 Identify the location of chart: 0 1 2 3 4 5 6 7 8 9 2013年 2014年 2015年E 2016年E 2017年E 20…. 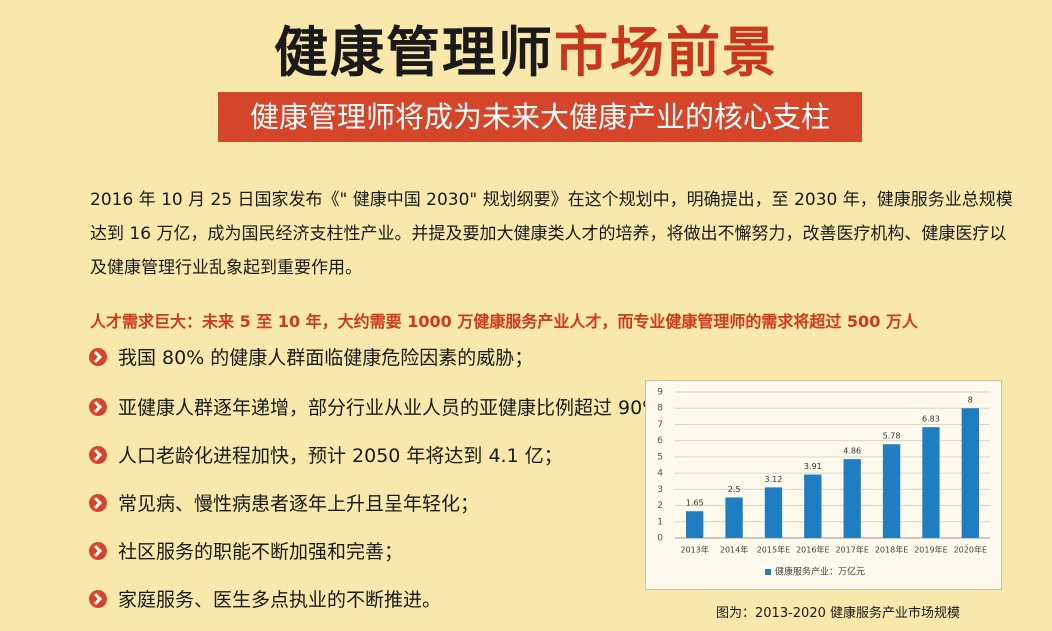
(823, 485).